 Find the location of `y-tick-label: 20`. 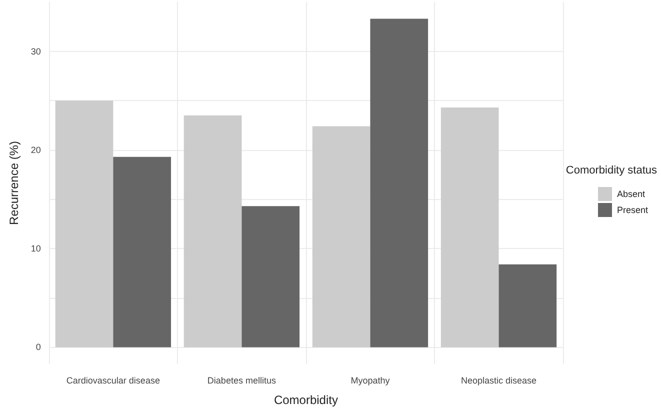

y-tick-label: 20 is located at coordinates (35, 149).